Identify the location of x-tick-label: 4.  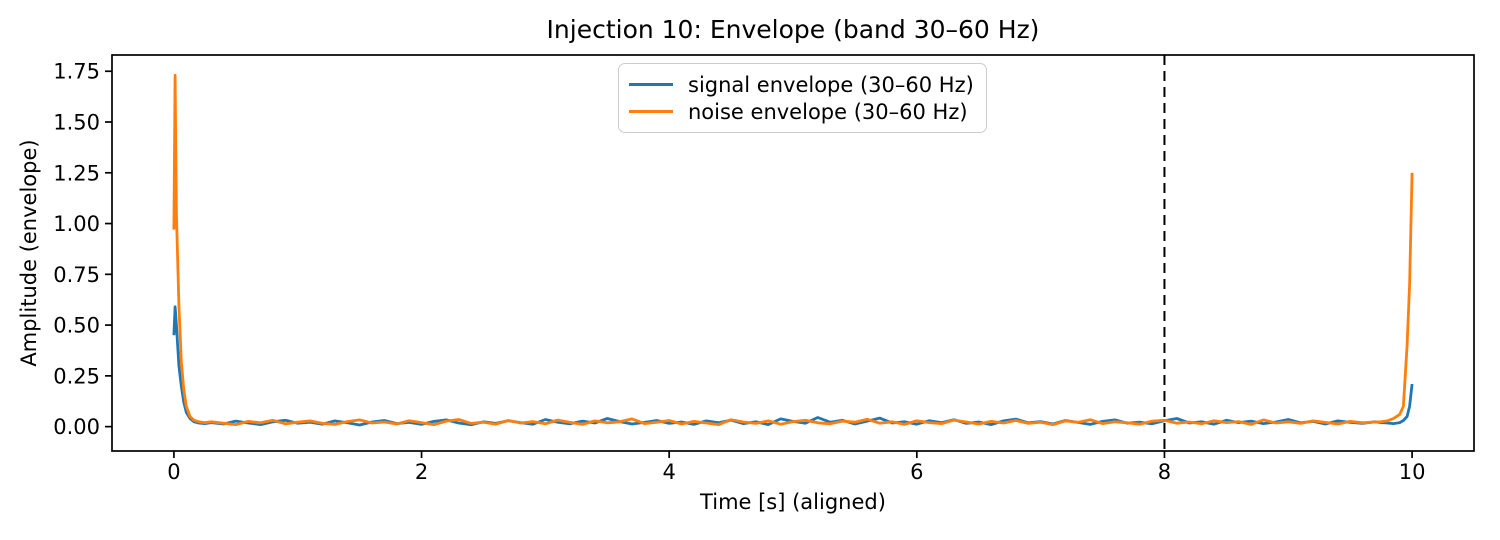
(668, 472).